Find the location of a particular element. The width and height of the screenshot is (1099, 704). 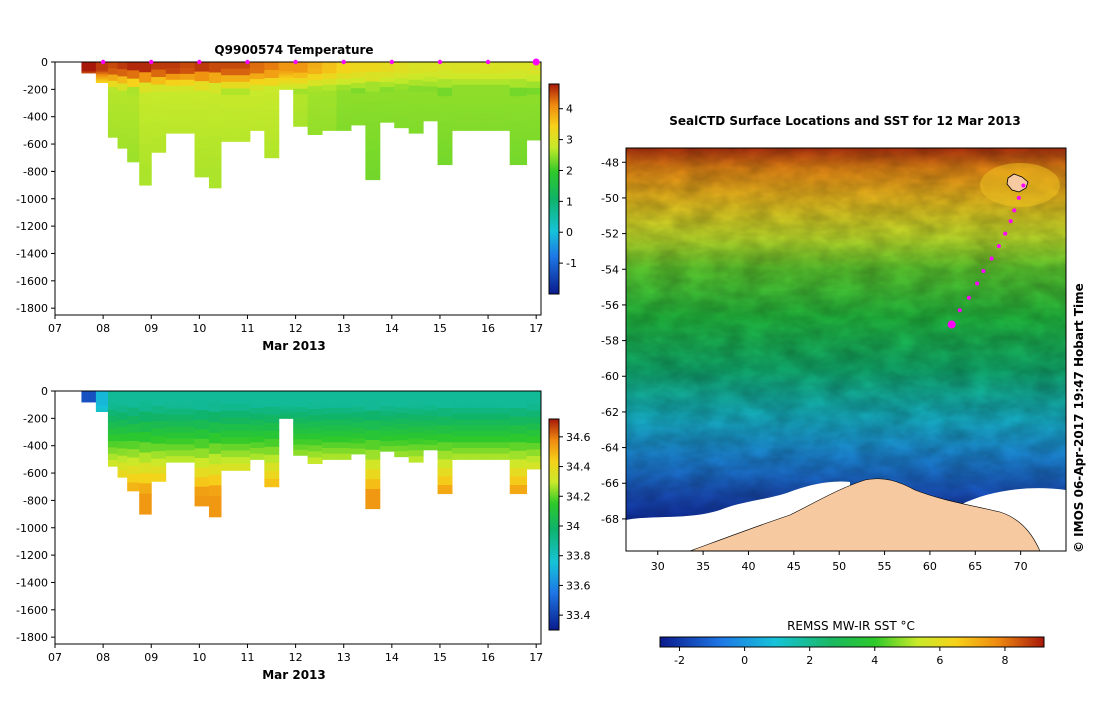

salinity-x-tick-label: 09 is located at coordinates (151, 657).